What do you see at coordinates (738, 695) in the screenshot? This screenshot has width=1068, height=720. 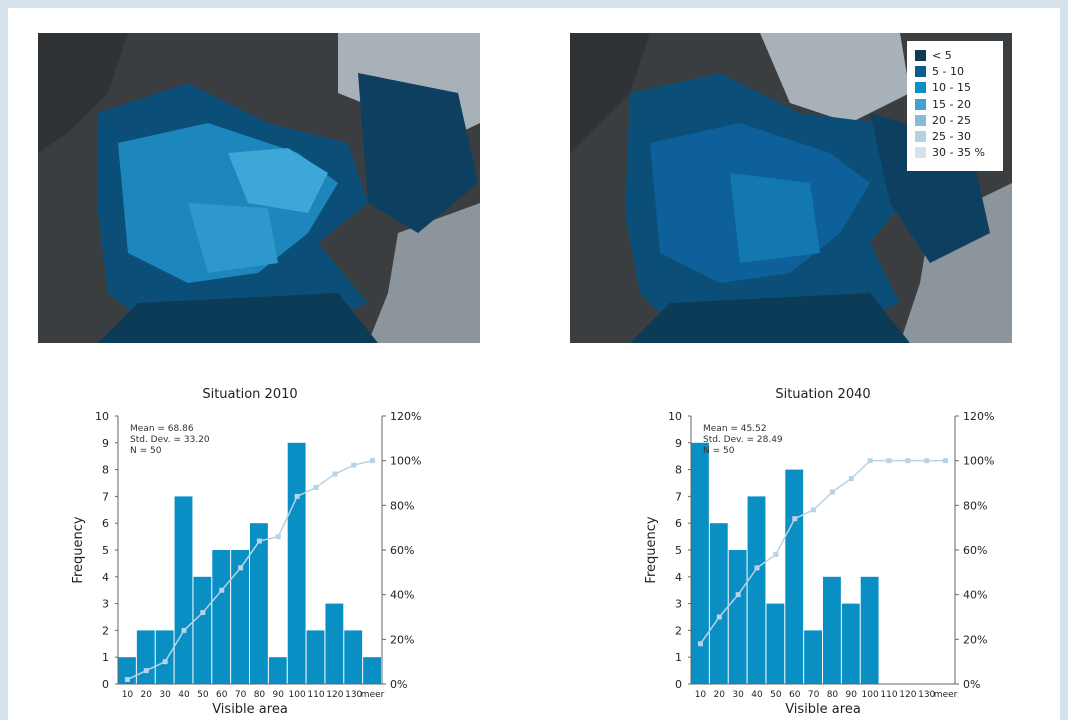 I see `x-tick-label: 30` at bounding box center [738, 695].